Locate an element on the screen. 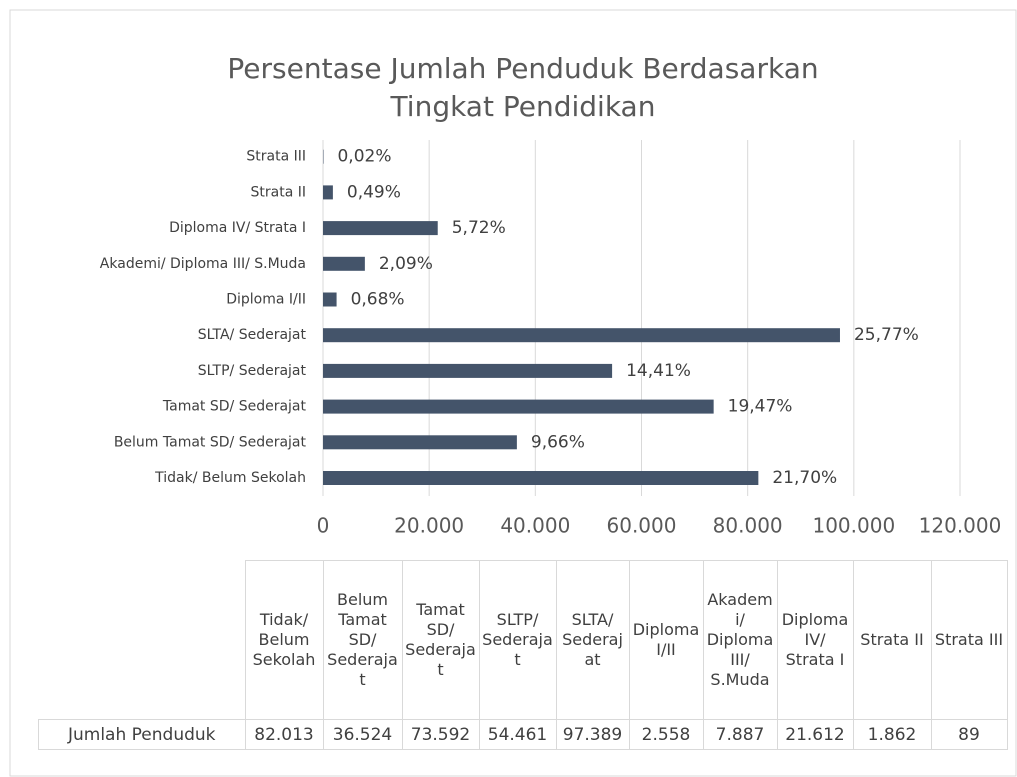 The width and height of the screenshot is (1017, 777). row-header: Jumlah Penduduk is located at coordinates (142, 734).